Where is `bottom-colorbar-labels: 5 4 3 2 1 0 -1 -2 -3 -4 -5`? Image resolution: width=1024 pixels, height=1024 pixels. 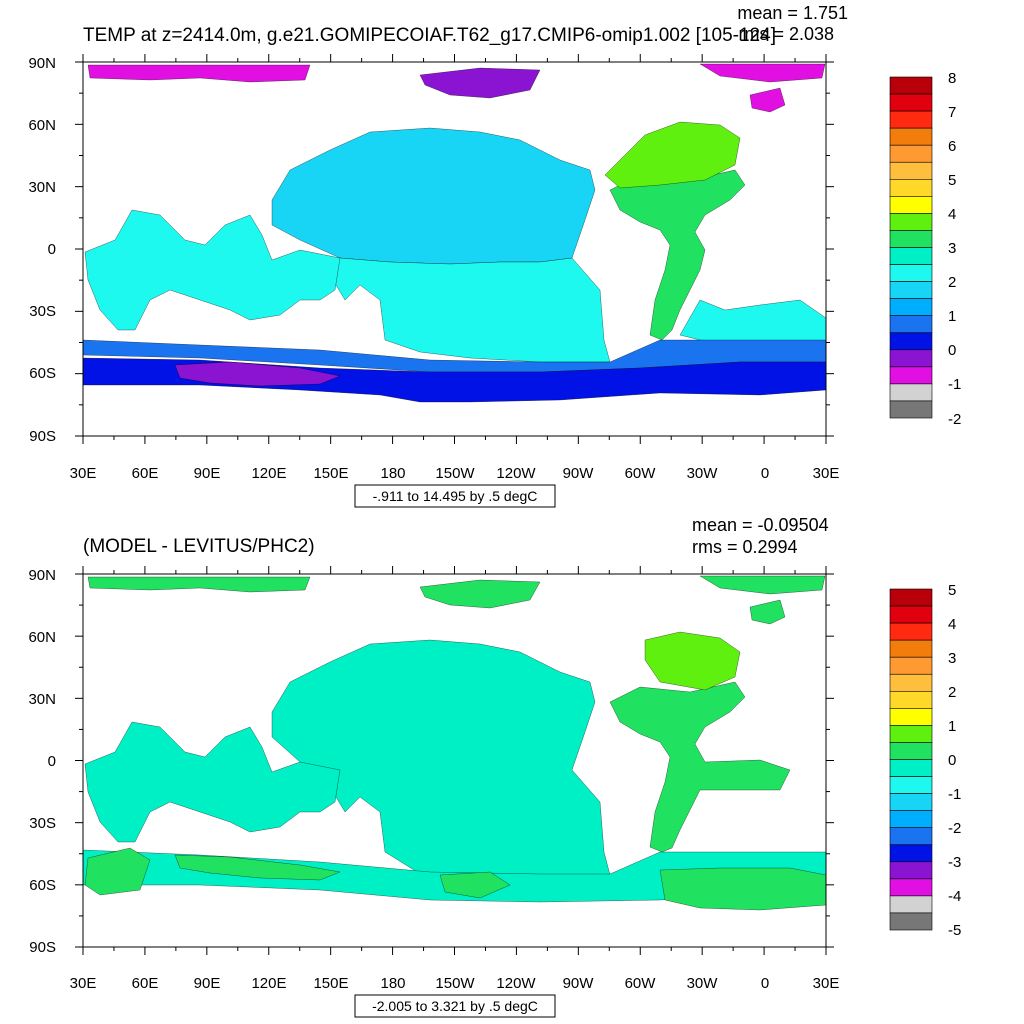
bottom-colorbar-labels: 5 4 3 2 1 0 -1 -2 -3 -4 -5 is located at coordinates (954, 760).